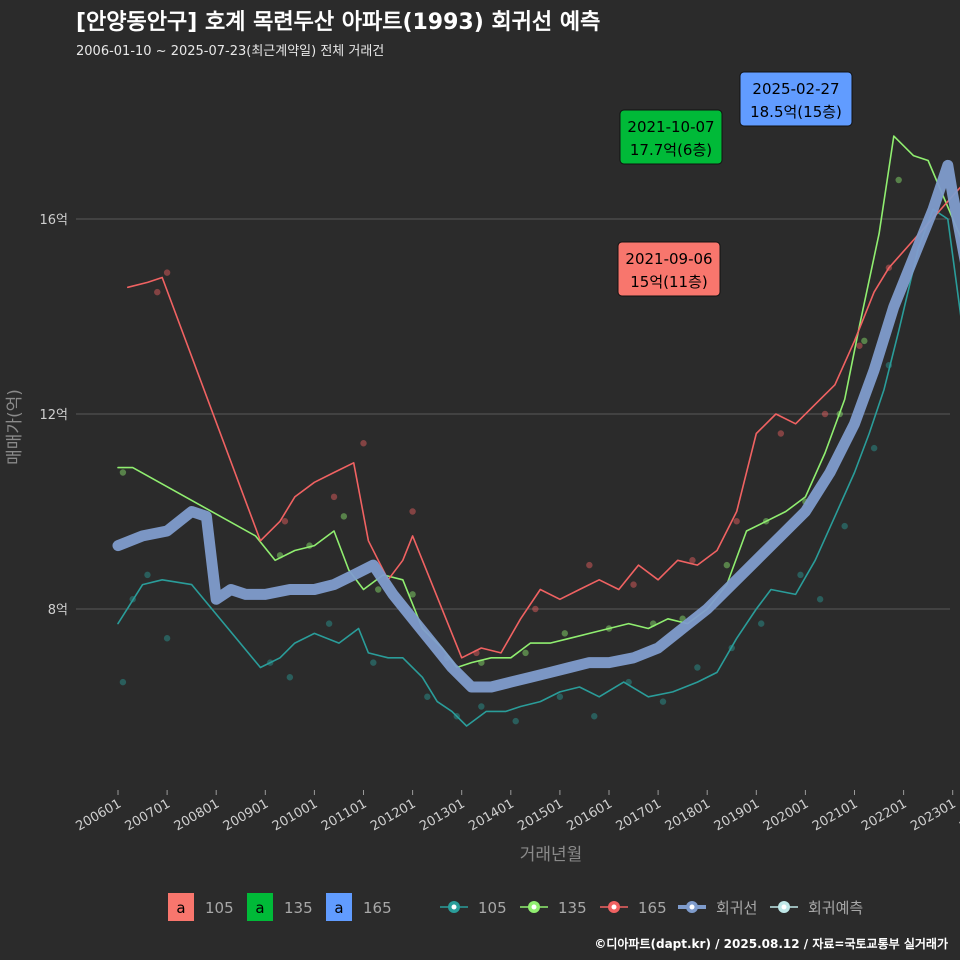  Describe the element at coordinates (540, 815) in the screenshot. I see `x-tick-label: 201501` at that location.